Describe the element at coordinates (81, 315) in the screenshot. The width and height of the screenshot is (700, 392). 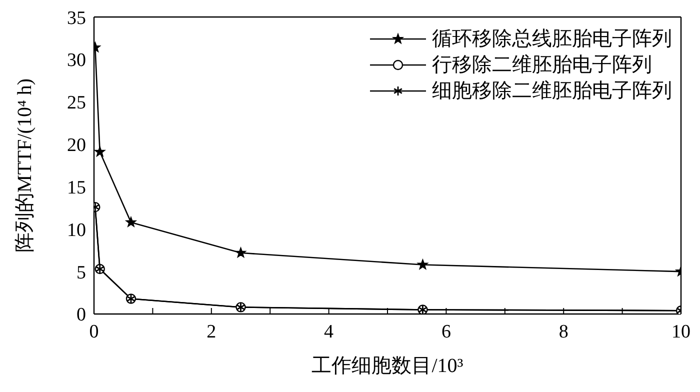
I see `y-tick-label: 0` at that location.